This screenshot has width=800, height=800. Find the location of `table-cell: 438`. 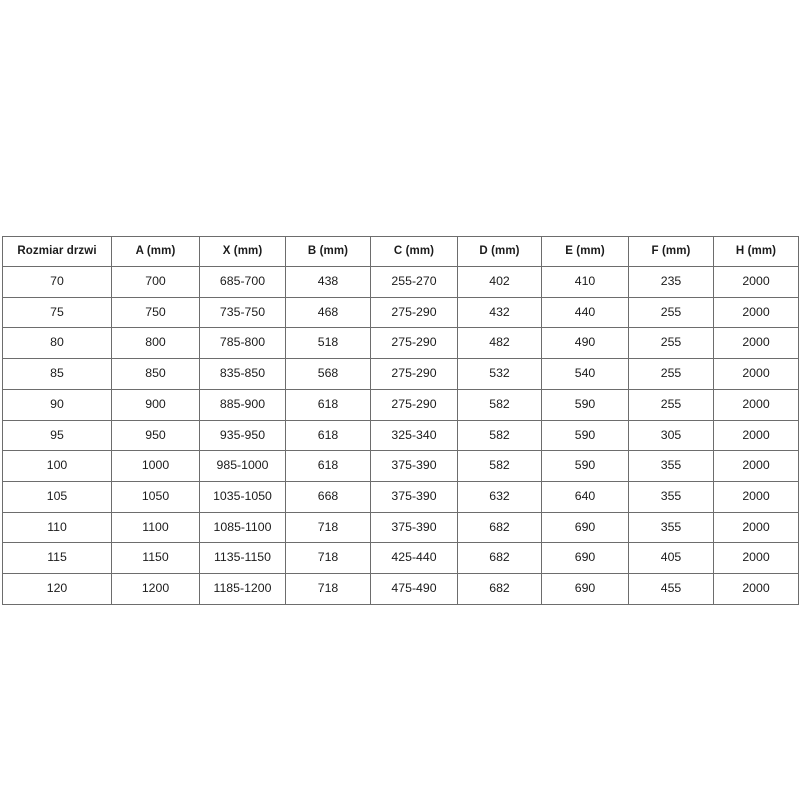

table-cell: 438 is located at coordinates (328, 282).